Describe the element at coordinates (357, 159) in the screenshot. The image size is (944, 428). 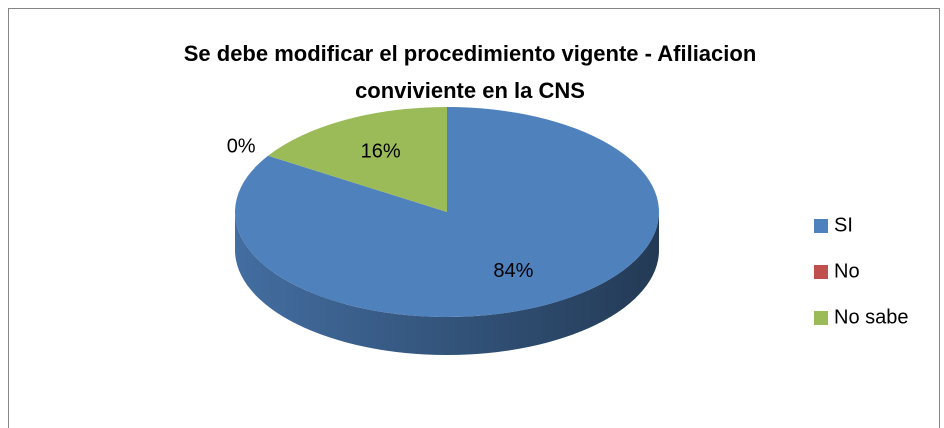
I see `pie-slice` at that location.